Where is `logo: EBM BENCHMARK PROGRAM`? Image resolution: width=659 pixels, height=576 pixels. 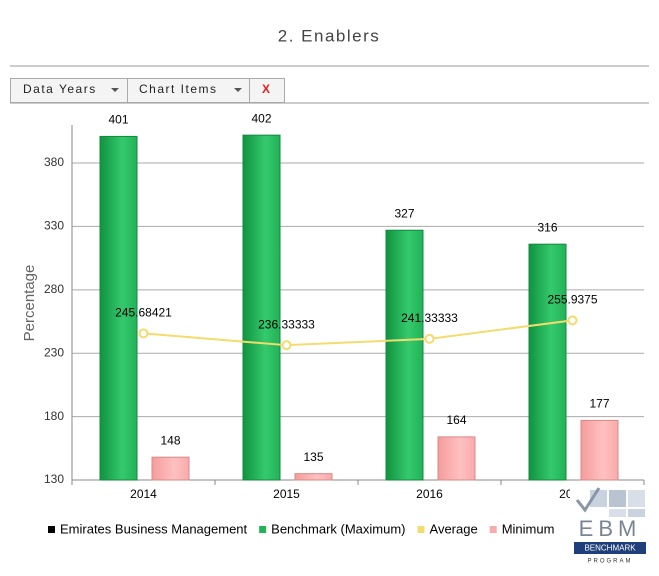
logo: EBM BENCHMARK PROGRAM is located at coordinates (610, 527).